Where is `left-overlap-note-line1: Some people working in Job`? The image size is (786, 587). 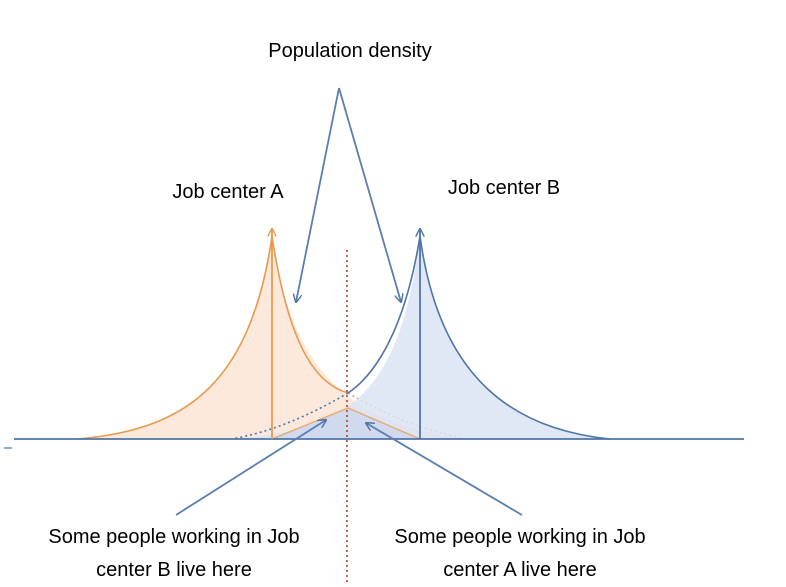
left-overlap-note-line1: Some people working in Job is located at coordinates (174, 537).